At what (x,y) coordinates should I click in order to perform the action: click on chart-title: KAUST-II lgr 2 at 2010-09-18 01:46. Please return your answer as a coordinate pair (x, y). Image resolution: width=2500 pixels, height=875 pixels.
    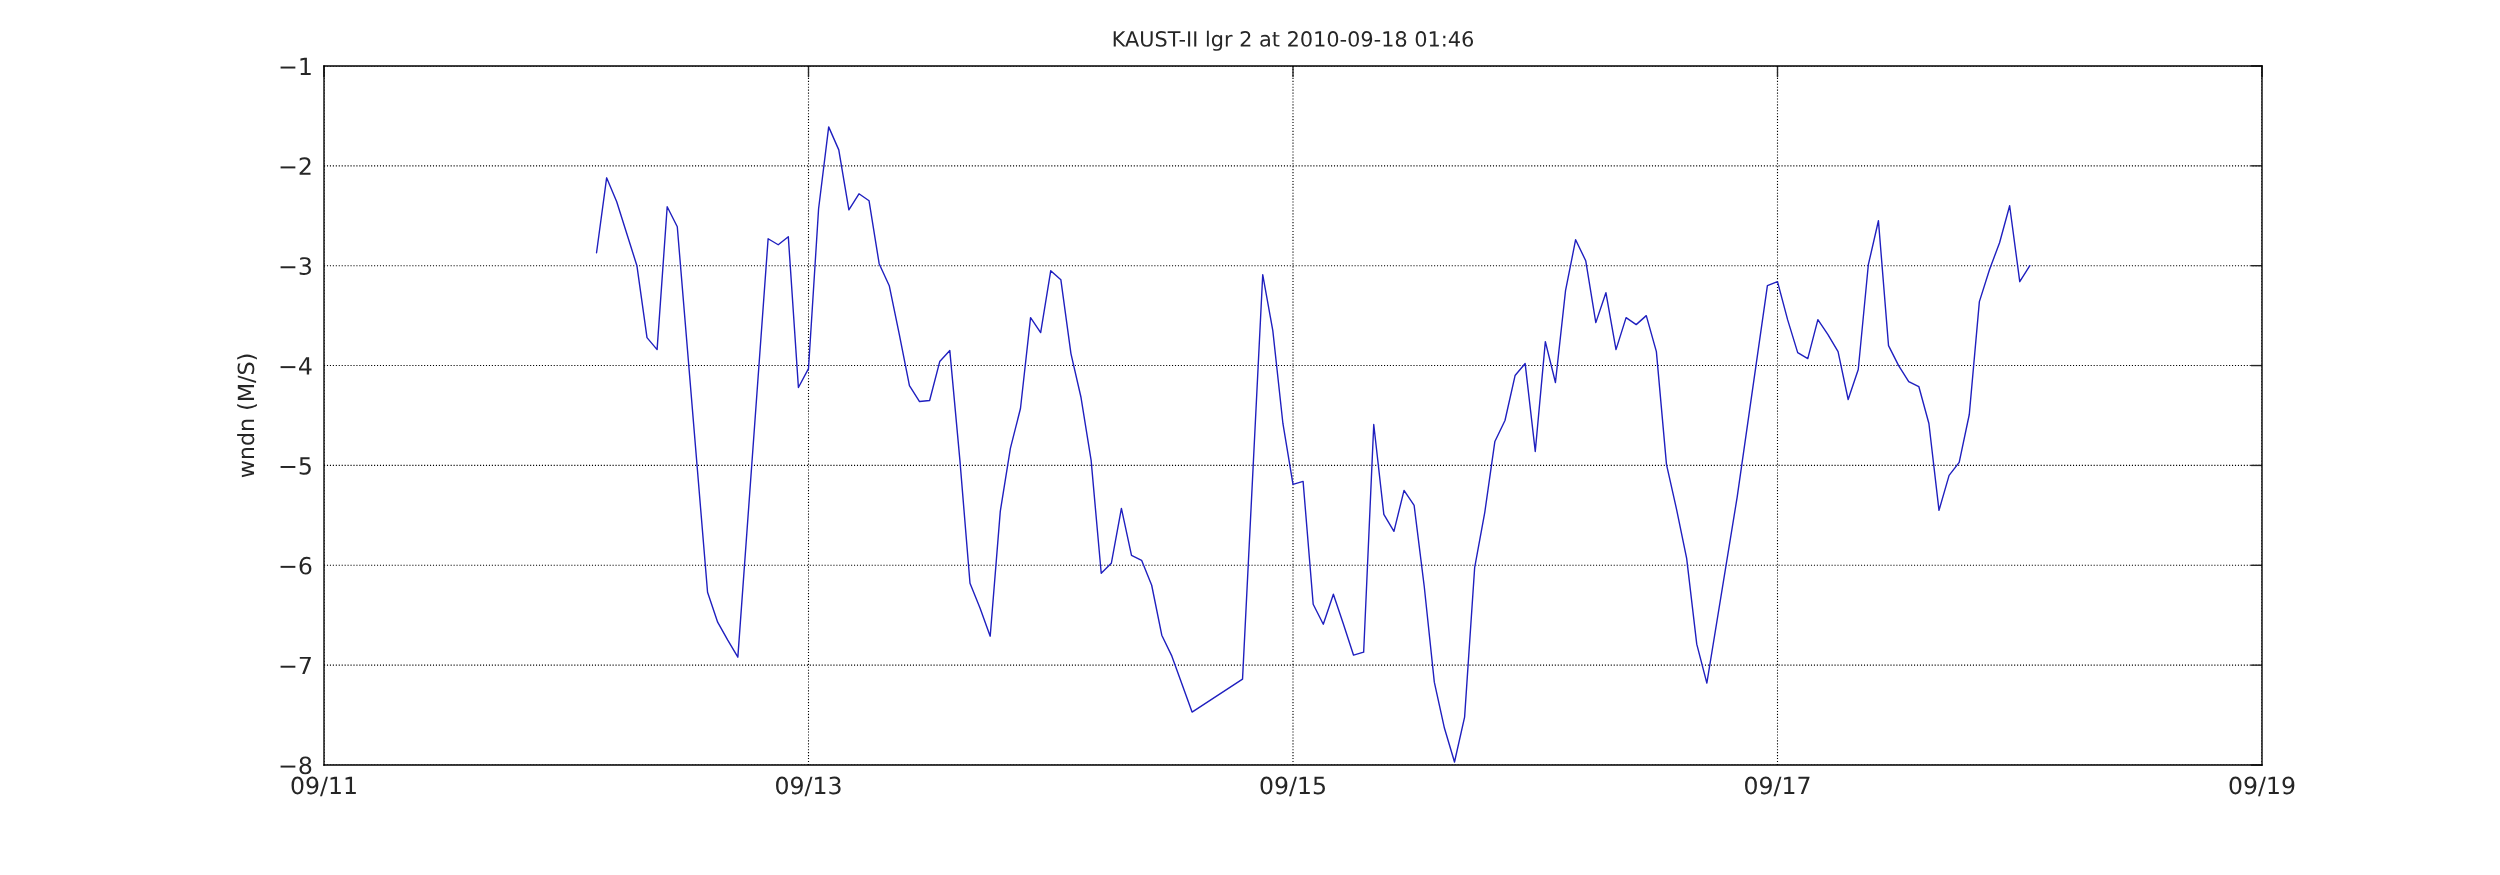
    Looking at the image, I should click on (1293, 40).